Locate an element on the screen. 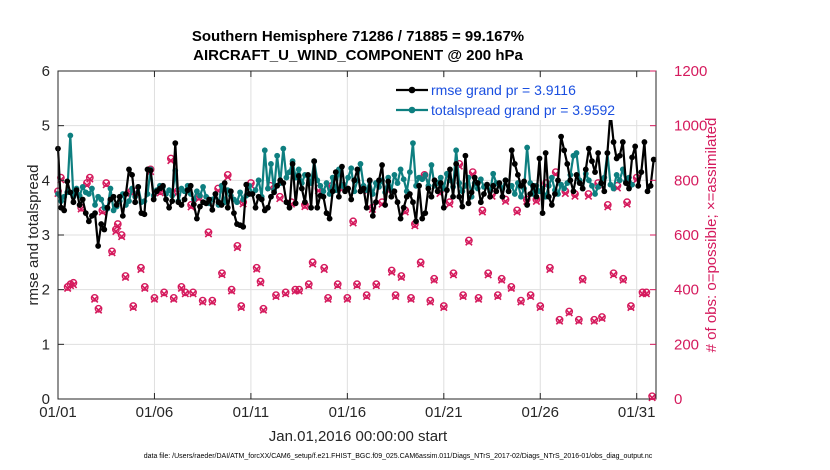 Image resolution: width=830 pixels, height=470 pixels. chart-title-line-2: AIRCRAFT_U_WIND_COMPONENT @ 200 hPa is located at coordinates (358, 55).